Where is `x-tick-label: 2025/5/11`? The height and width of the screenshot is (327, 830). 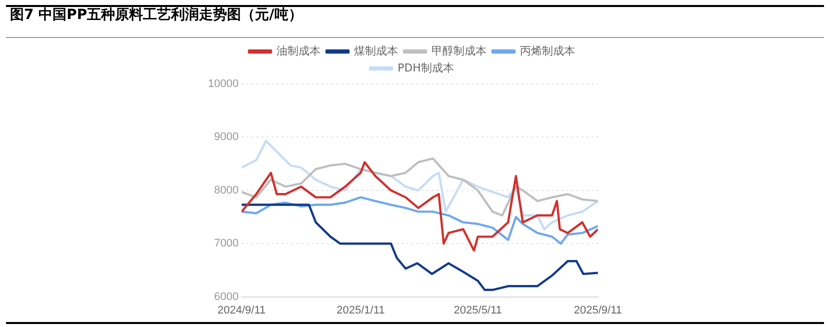
x-tick-label: 2025/5/11 is located at coordinates (478, 310).